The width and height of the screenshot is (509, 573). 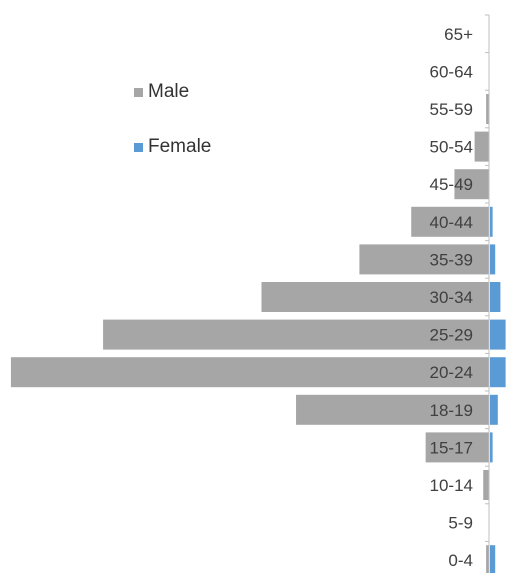 I want to click on category-label-0-4: 0-4, so click(x=460, y=560).